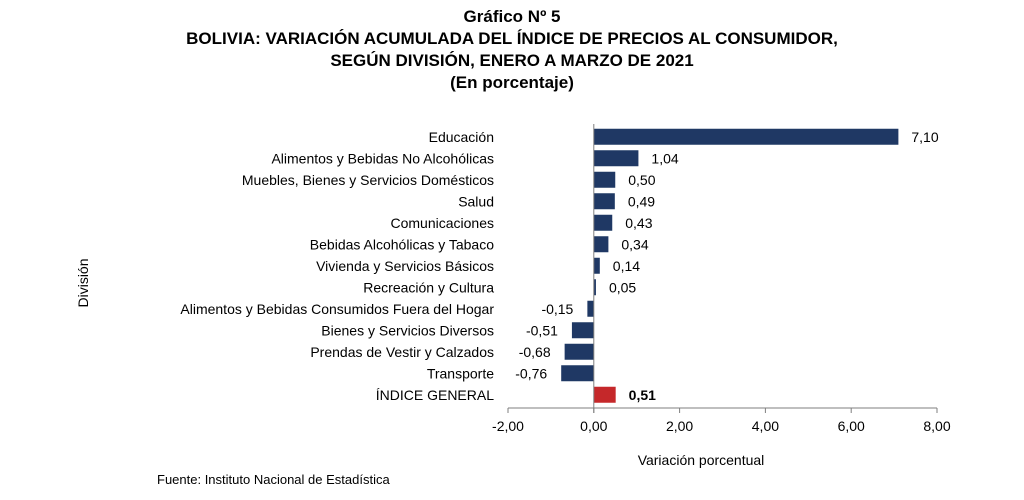 Image resolution: width=1024 pixels, height=500 pixels. Describe the element at coordinates (765, 426) in the screenshot. I see `x-tick-label: 4,00` at that location.